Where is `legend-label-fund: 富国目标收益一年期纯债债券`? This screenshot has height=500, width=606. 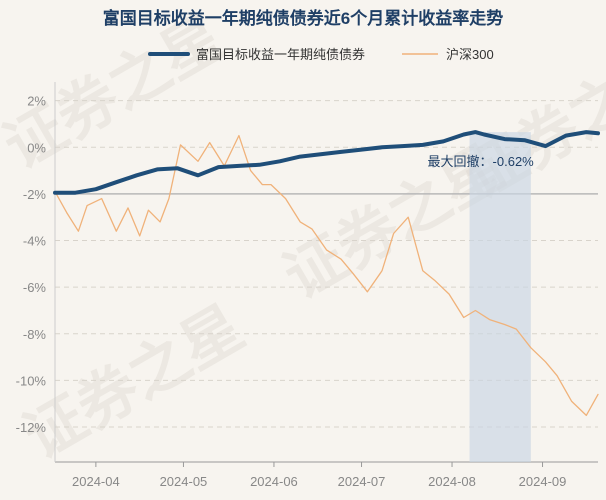 legend-label-fund: 富国目标收益一年期纯债债券 is located at coordinates (280, 54).